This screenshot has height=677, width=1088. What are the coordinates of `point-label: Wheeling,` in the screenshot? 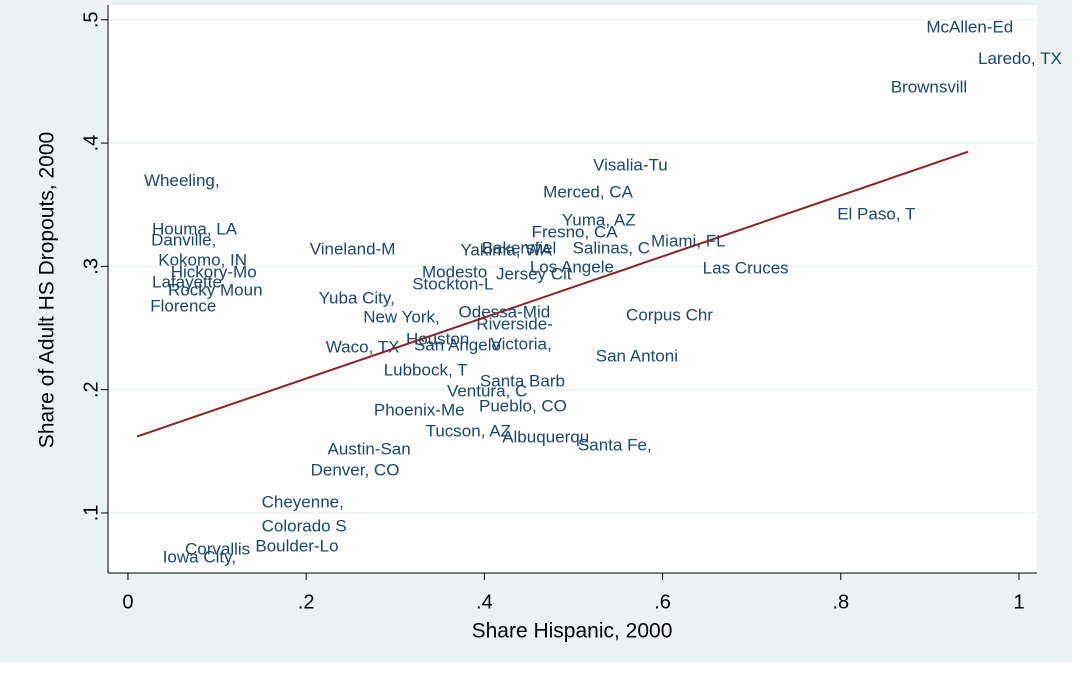 It's located at (182, 180).